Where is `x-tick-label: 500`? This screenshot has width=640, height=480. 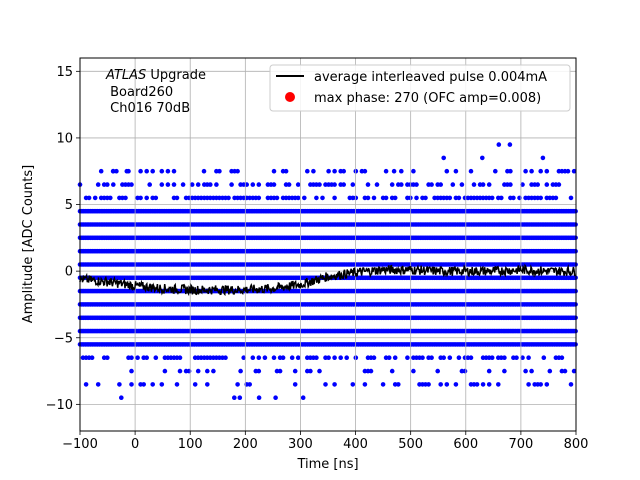 x-tick-label: 500 is located at coordinates (410, 444).